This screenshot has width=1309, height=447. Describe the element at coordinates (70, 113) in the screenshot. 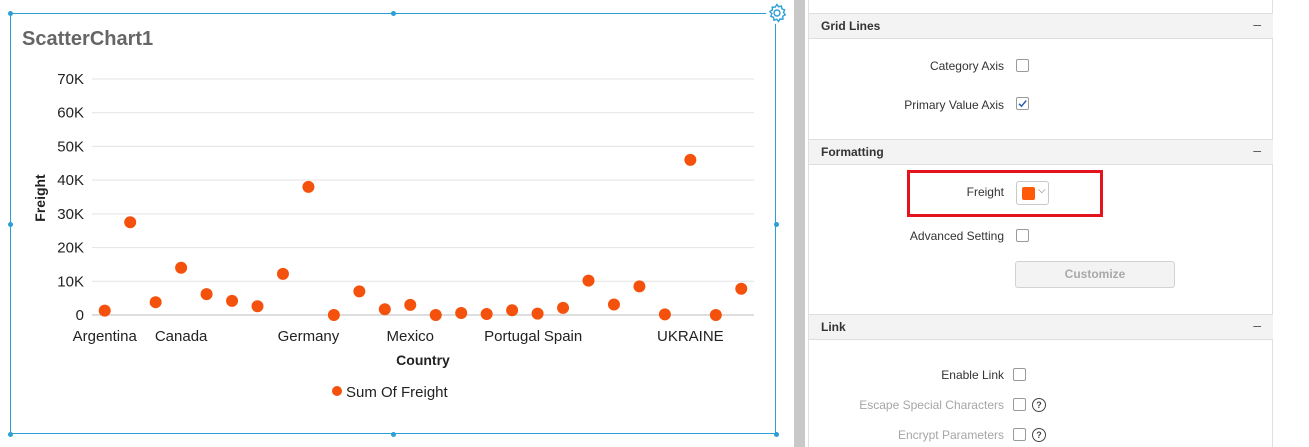

I see `y-tick-label: 60K` at that location.